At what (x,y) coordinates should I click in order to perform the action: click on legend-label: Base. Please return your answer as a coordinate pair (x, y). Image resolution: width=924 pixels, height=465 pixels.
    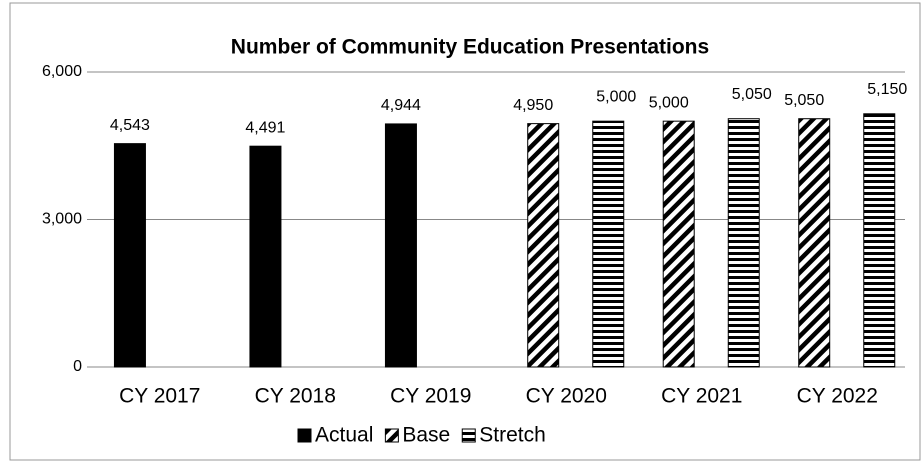
    Looking at the image, I should click on (426, 435).